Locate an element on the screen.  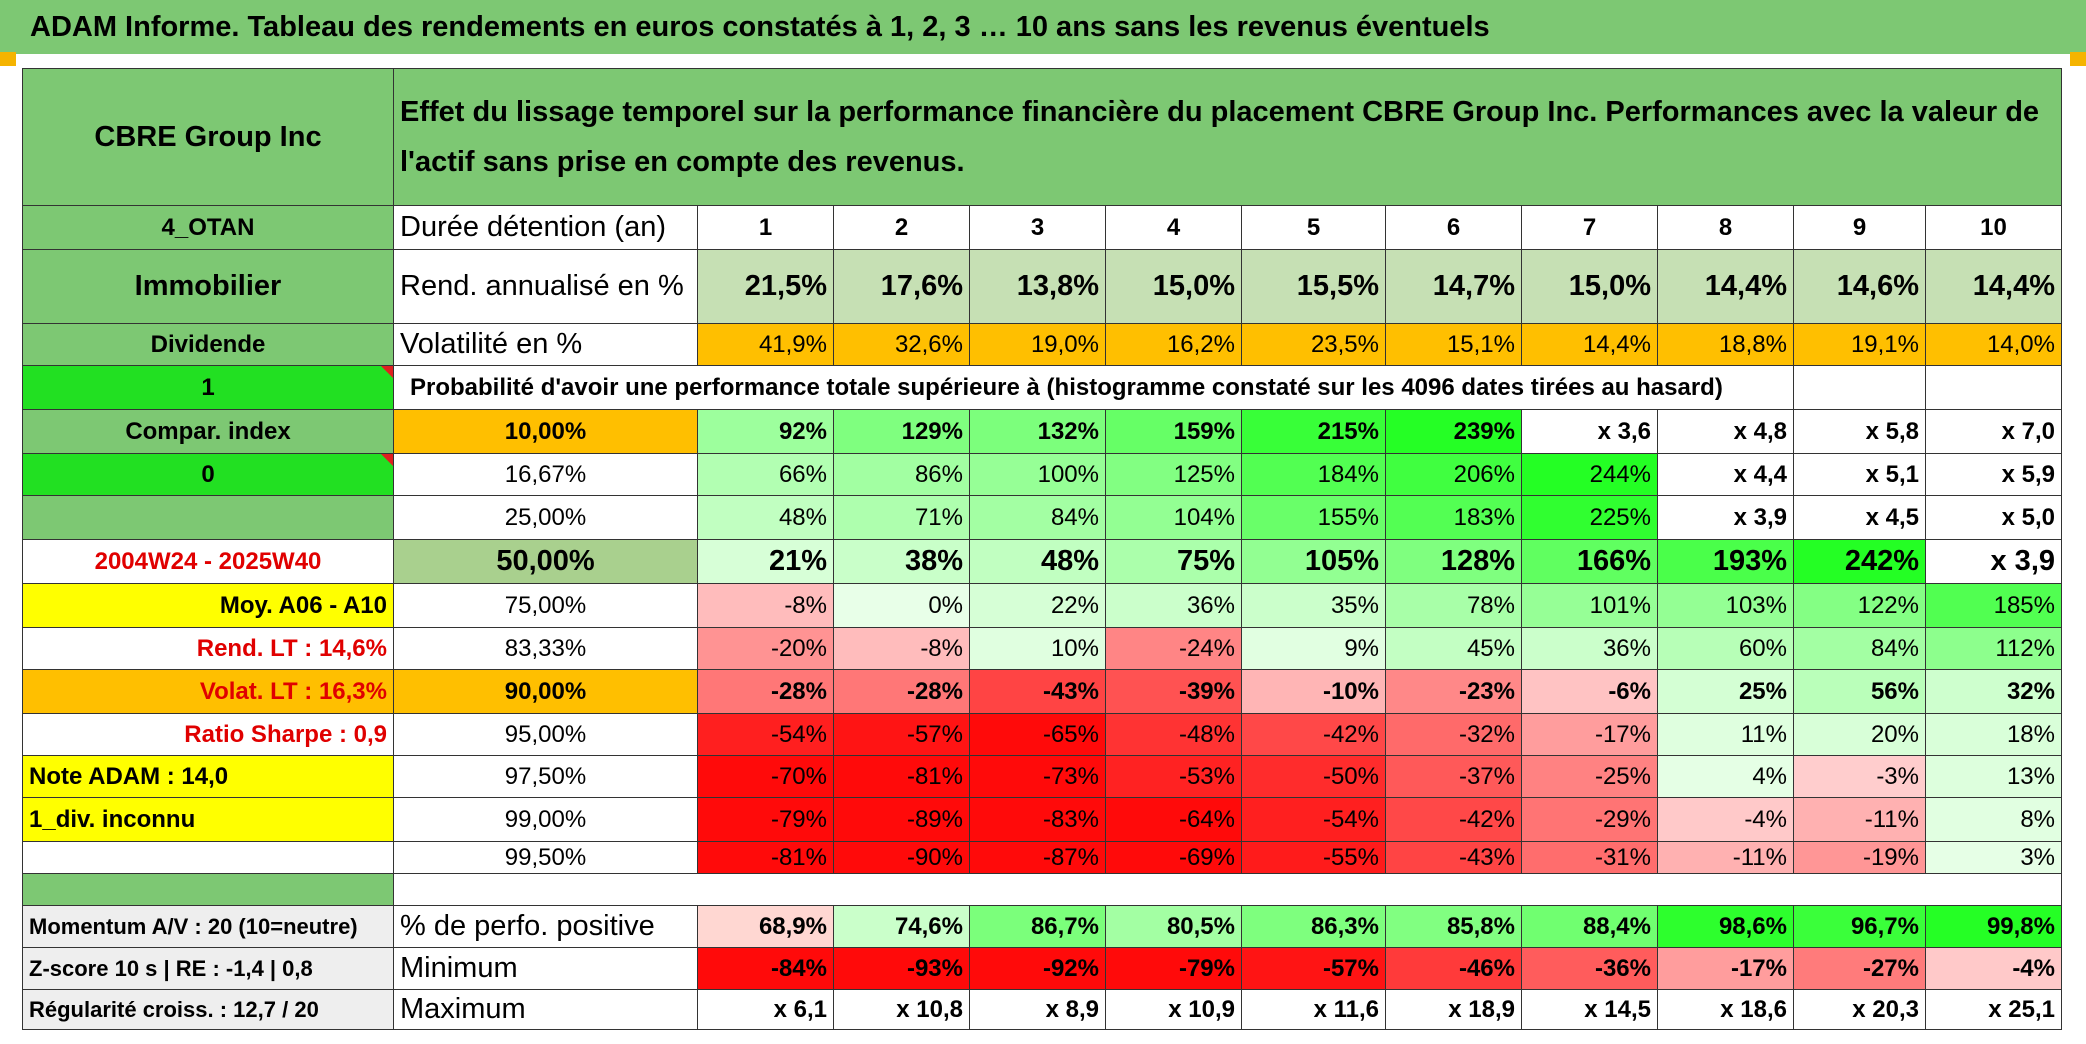
duration-year: 4 is located at coordinates (1174, 228).